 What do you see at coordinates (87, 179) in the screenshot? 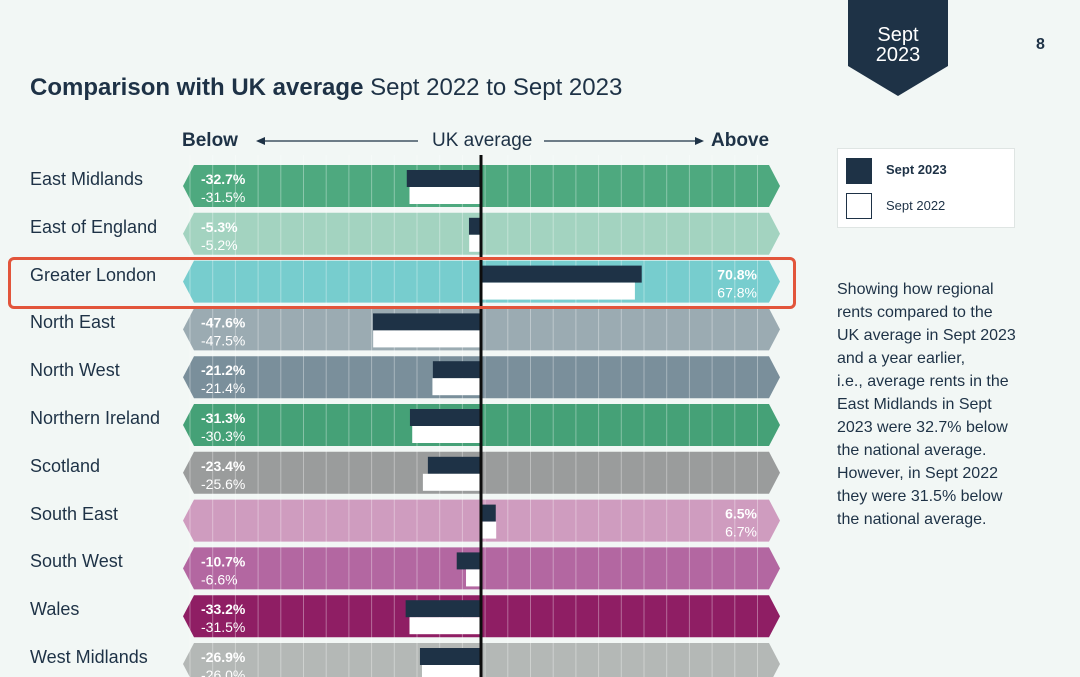
I see `region-label-east-midlands: East Midlands` at bounding box center [87, 179].